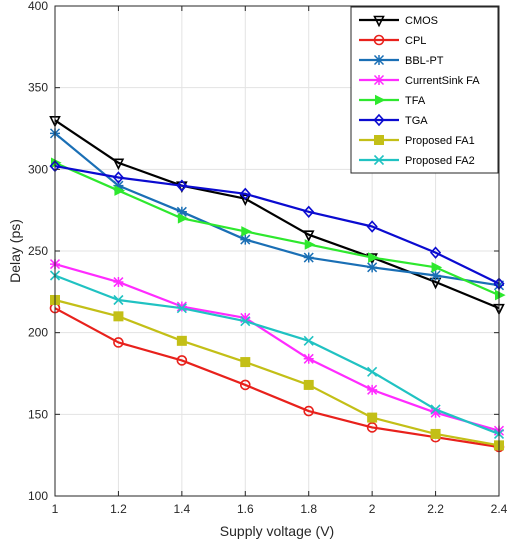  I want to click on y-axis-label: Delay (ps), so click(15, 251).